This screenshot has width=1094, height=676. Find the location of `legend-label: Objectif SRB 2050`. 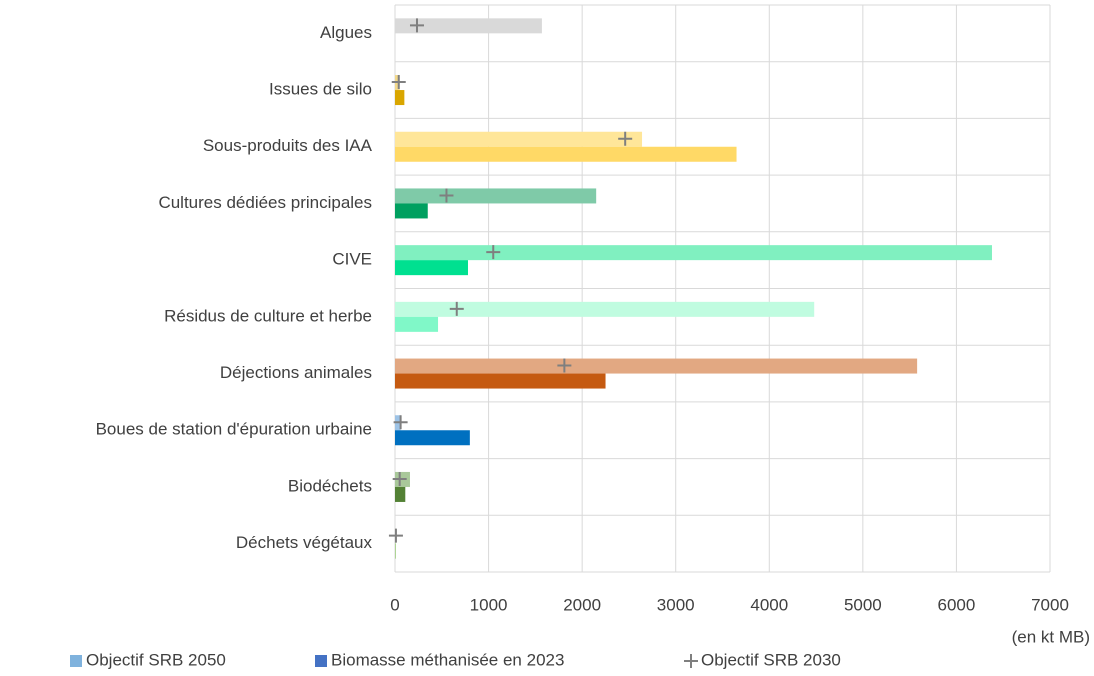

legend-label: Objectif SRB 2050 is located at coordinates (156, 659).